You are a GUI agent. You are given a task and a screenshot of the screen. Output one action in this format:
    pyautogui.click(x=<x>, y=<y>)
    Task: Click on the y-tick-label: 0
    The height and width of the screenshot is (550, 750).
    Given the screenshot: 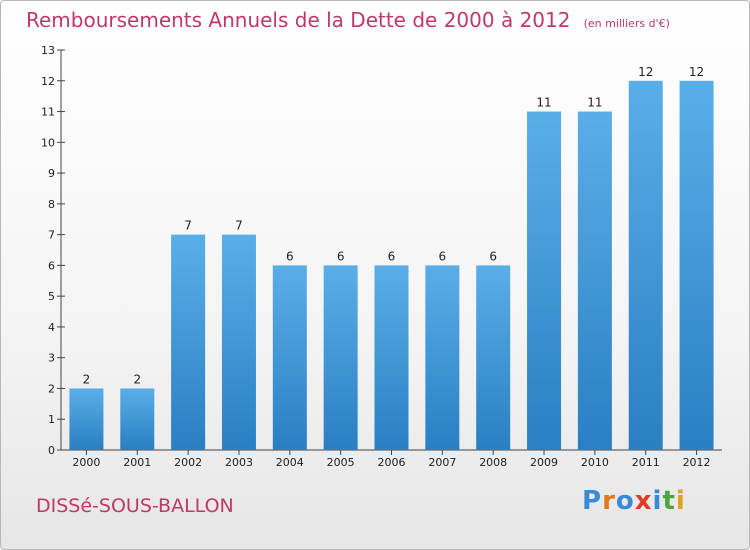 What is the action you would take?
    pyautogui.click(x=51, y=450)
    